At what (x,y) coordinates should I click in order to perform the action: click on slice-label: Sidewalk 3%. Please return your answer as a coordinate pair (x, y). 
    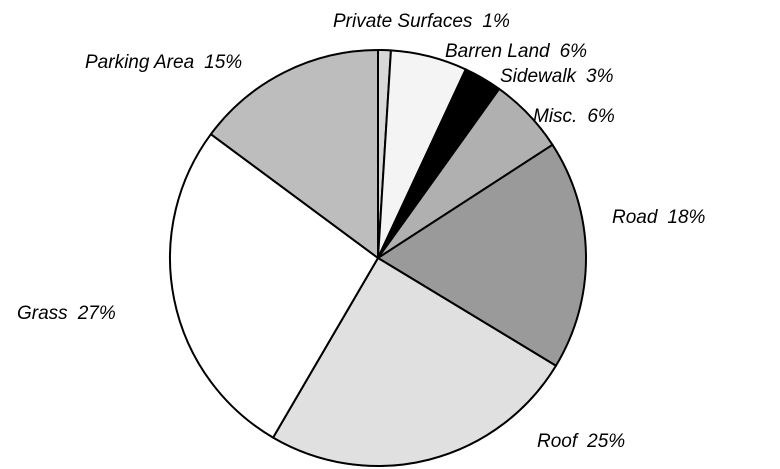
    Looking at the image, I should click on (557, 76).